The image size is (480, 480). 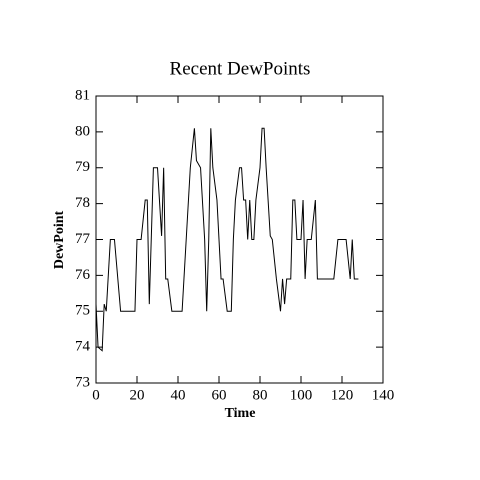 What do you see at coordinates (82, 167) in the screenshot?
I see `y-tick-label: 79` at bounding box center [82, 167].